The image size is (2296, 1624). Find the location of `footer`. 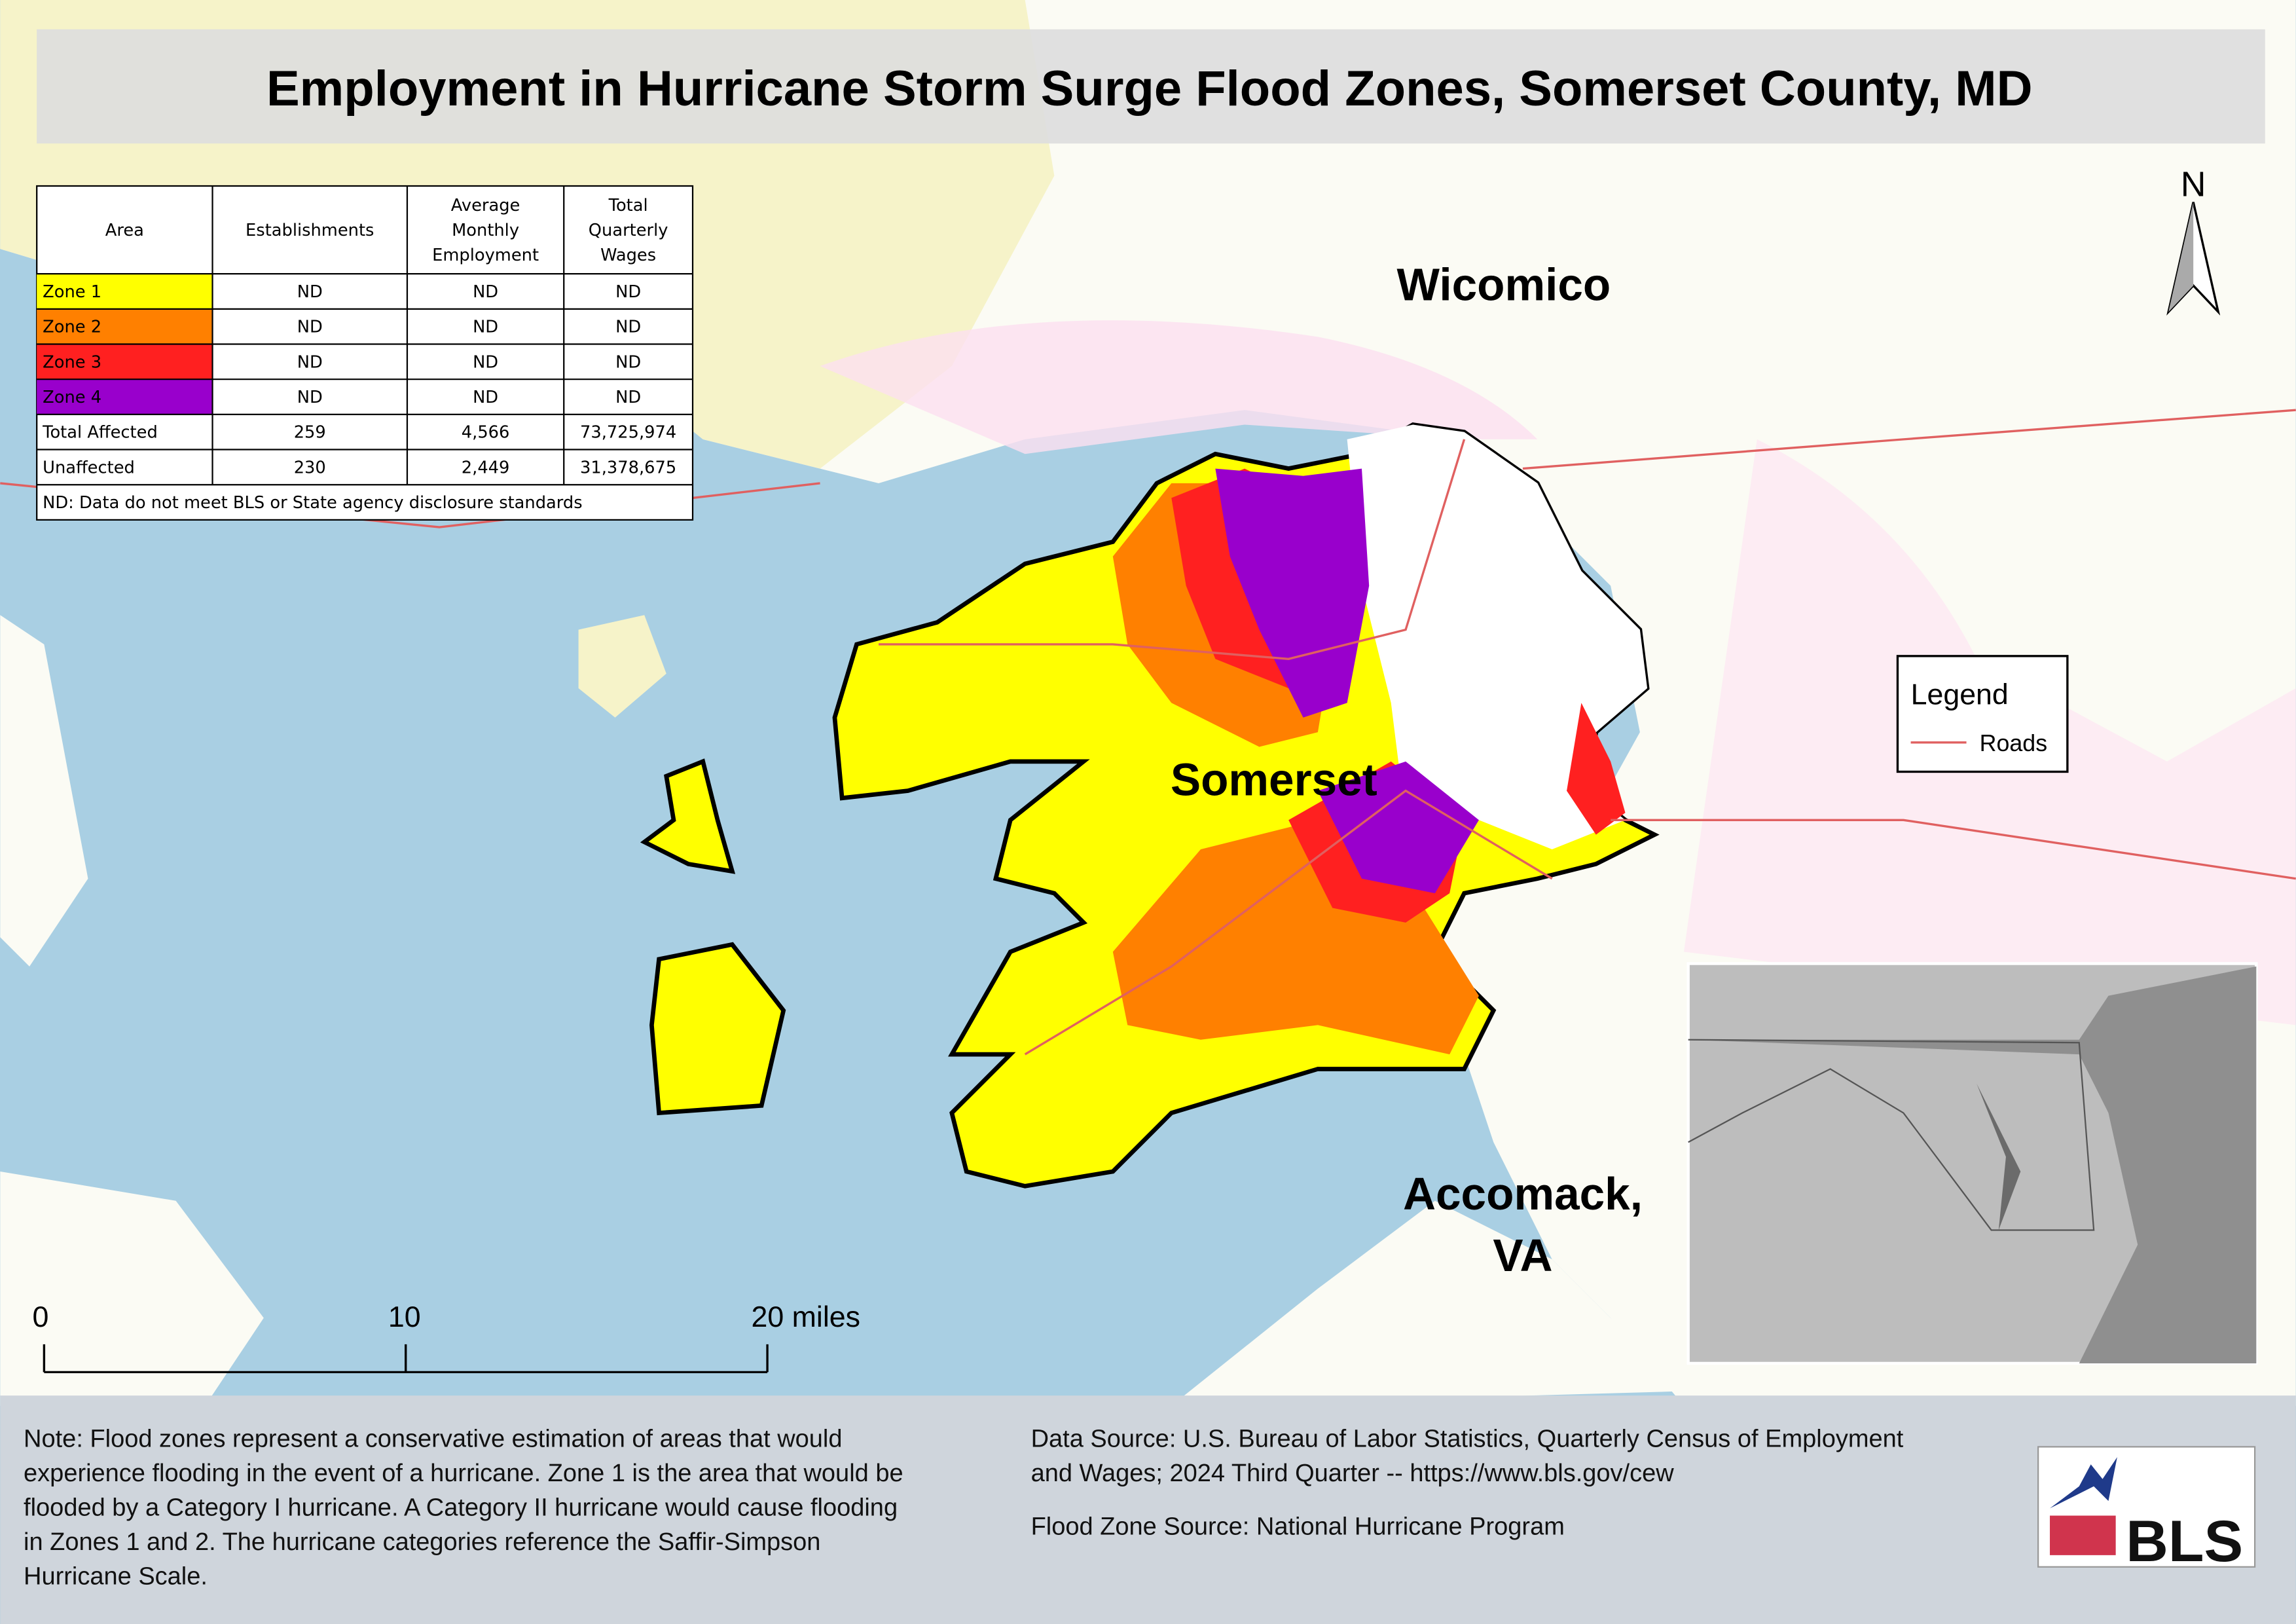

footer is located at coordinates (1148, 1509).